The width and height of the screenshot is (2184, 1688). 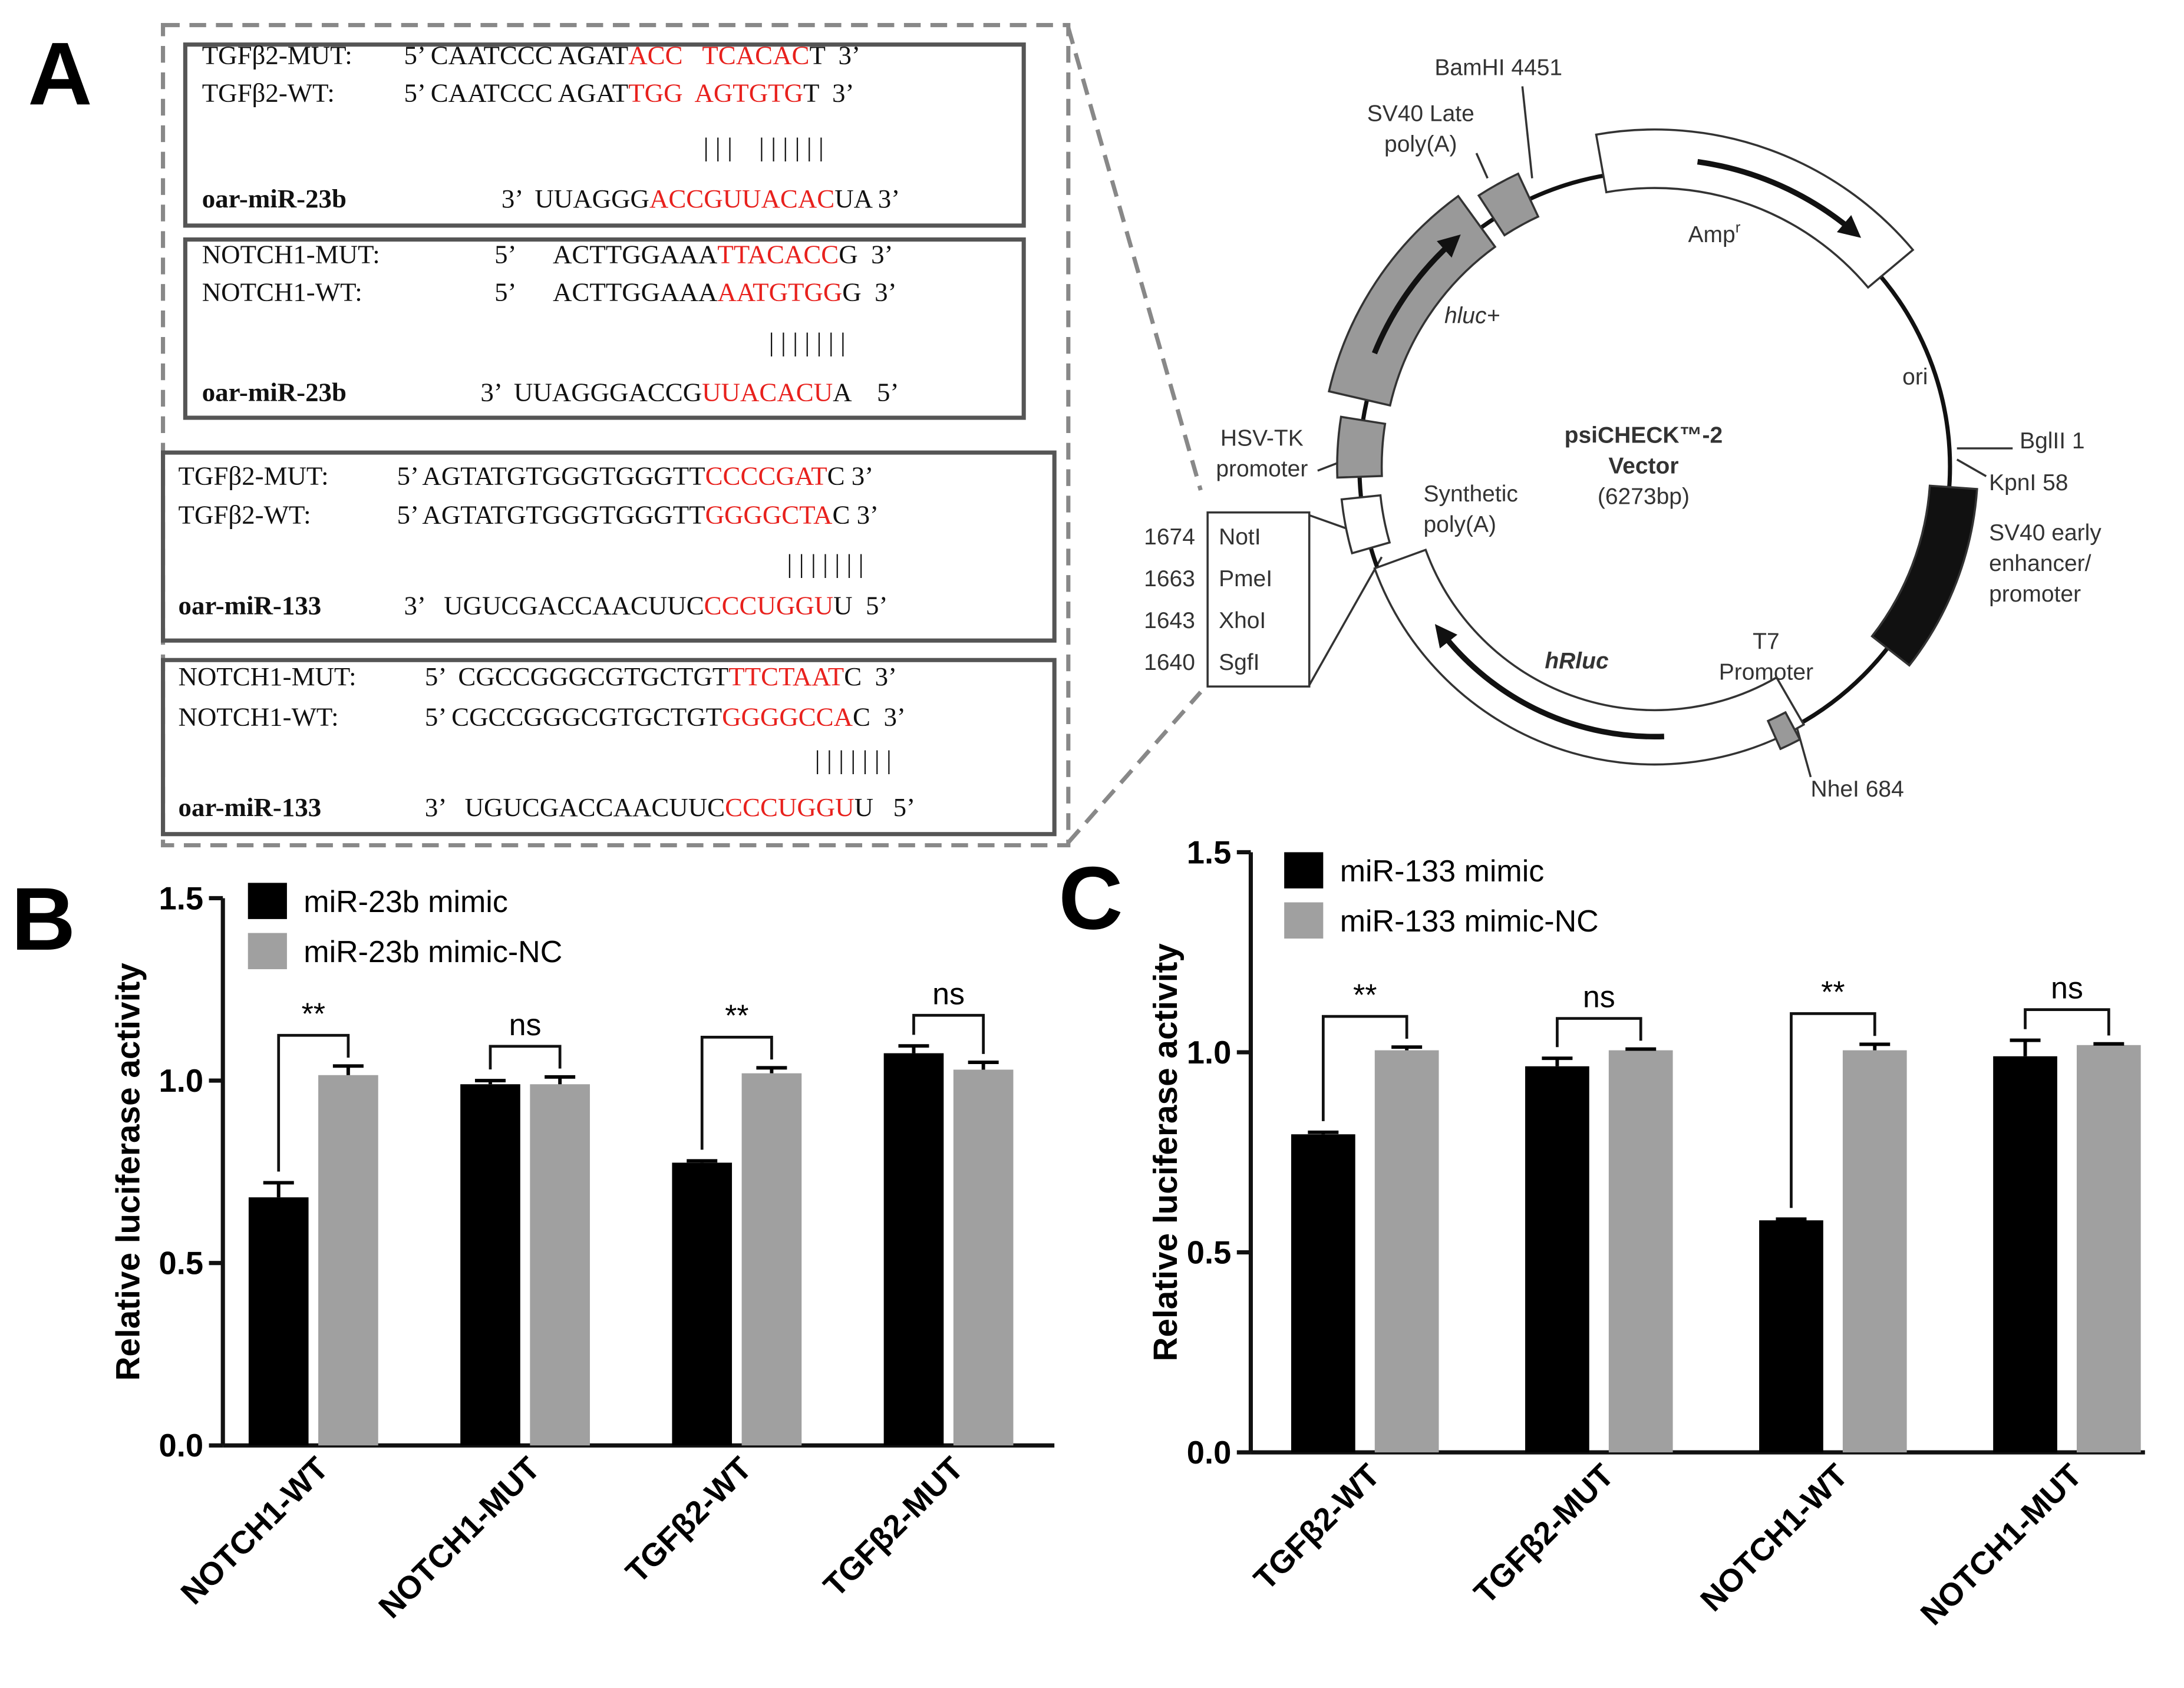 I want to click on site-box, so click(x=1258, y=599).